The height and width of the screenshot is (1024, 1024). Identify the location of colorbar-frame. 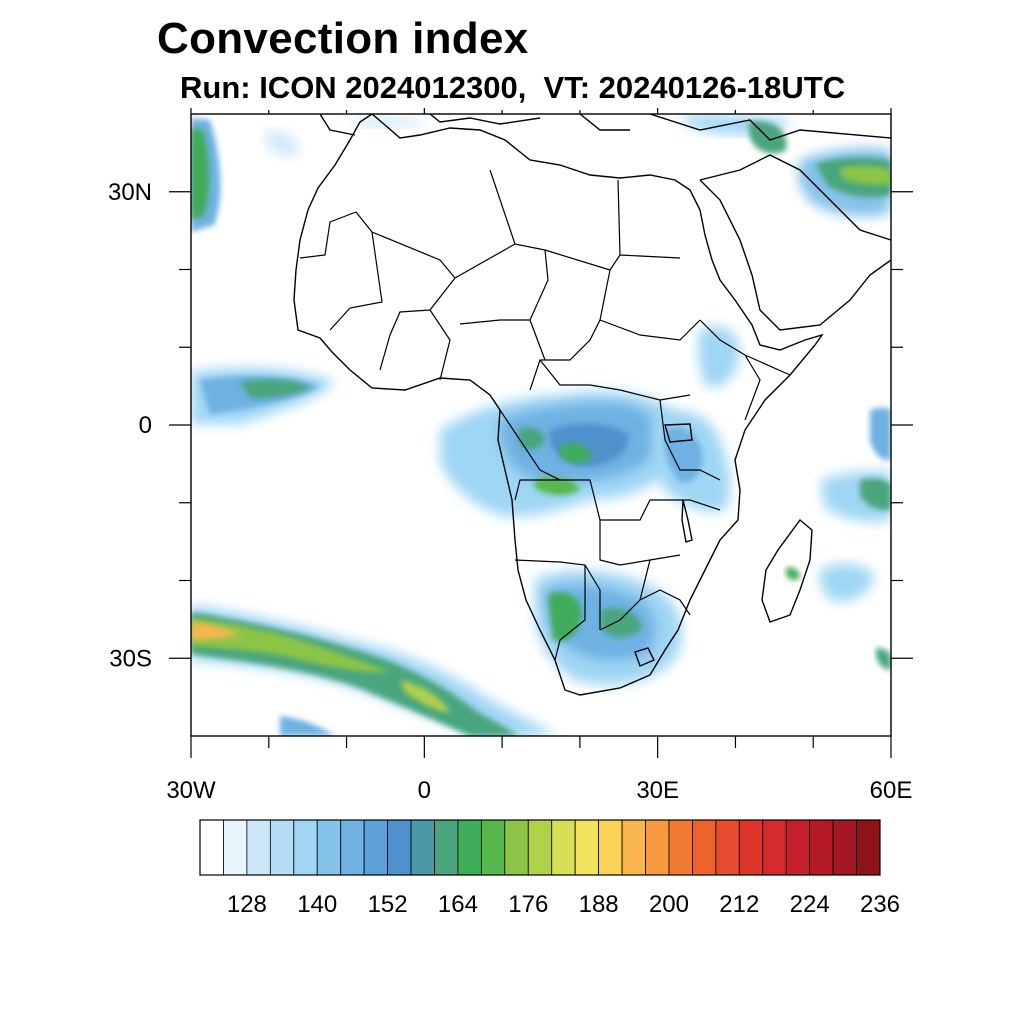
(540, 847).